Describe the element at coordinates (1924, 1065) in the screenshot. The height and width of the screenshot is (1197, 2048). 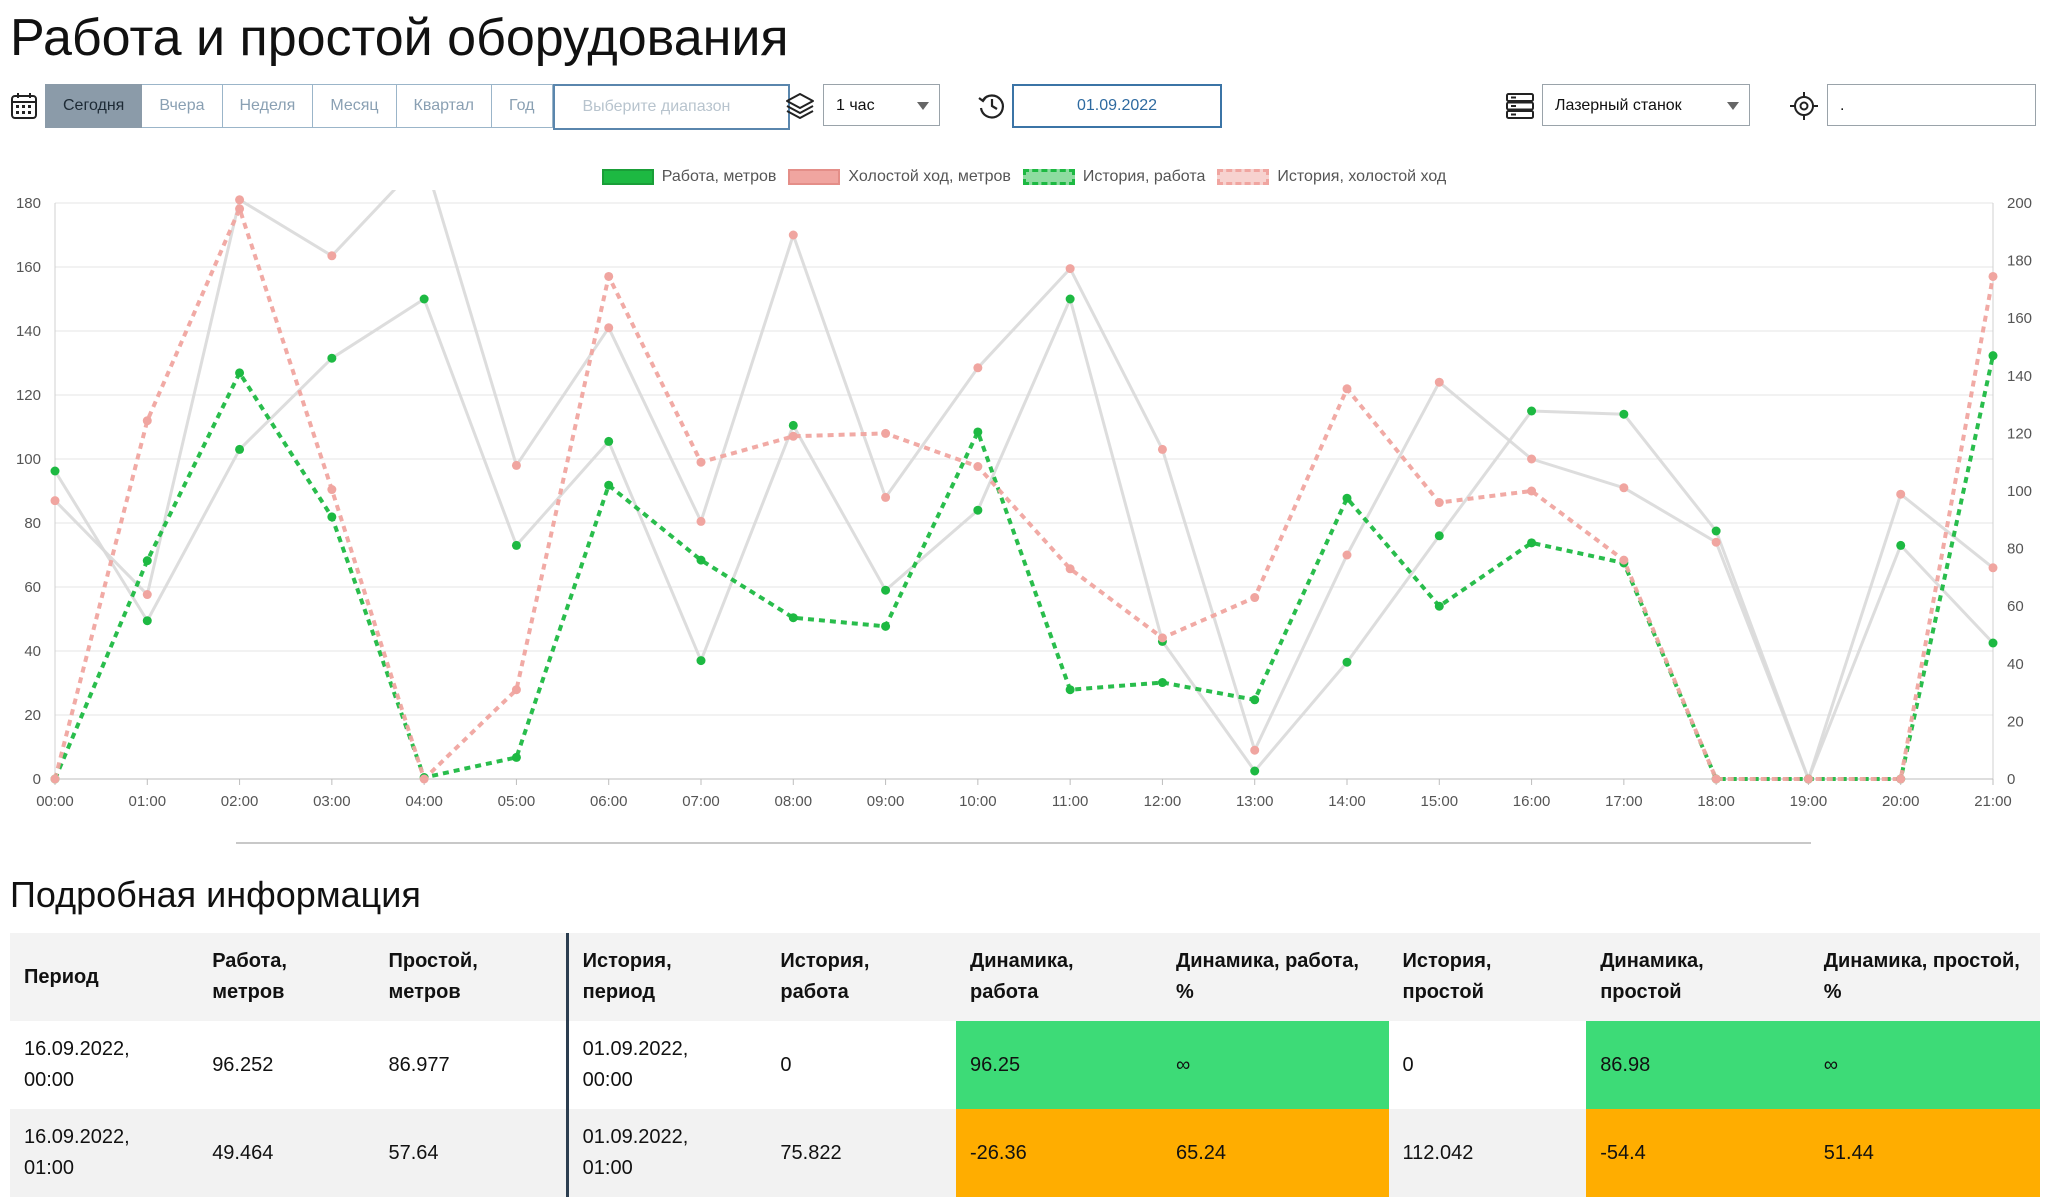
I see `table-cell-dyn-idle-pct: ∞` at that location.